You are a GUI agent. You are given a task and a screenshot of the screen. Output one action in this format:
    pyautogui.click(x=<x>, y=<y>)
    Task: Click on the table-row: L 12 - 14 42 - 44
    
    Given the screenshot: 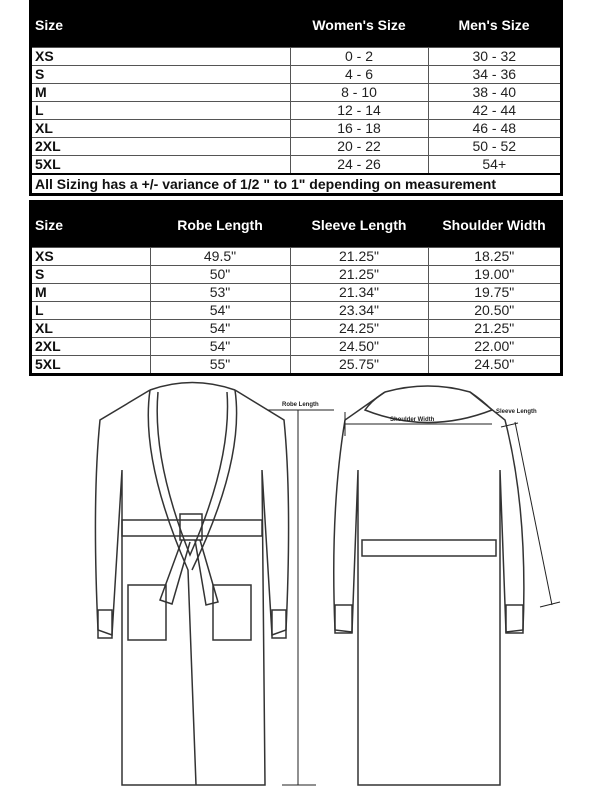 What is the action you would take?
    pyautogui.click(x=296, y=110)
    